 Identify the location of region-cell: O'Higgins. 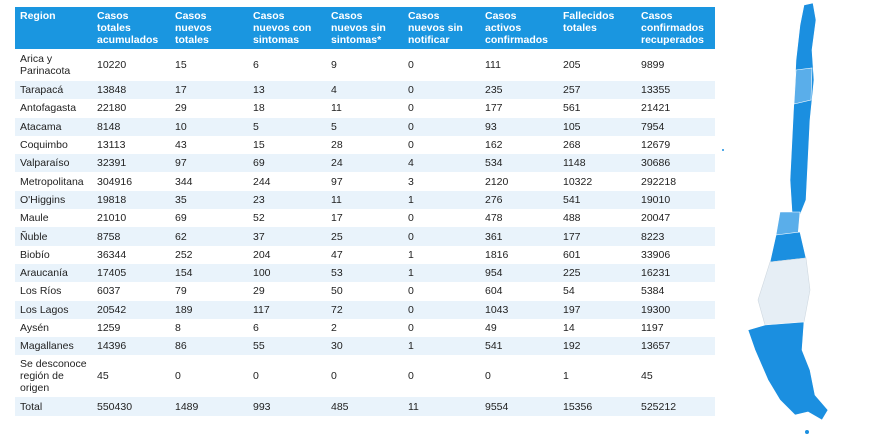
(53, 200).